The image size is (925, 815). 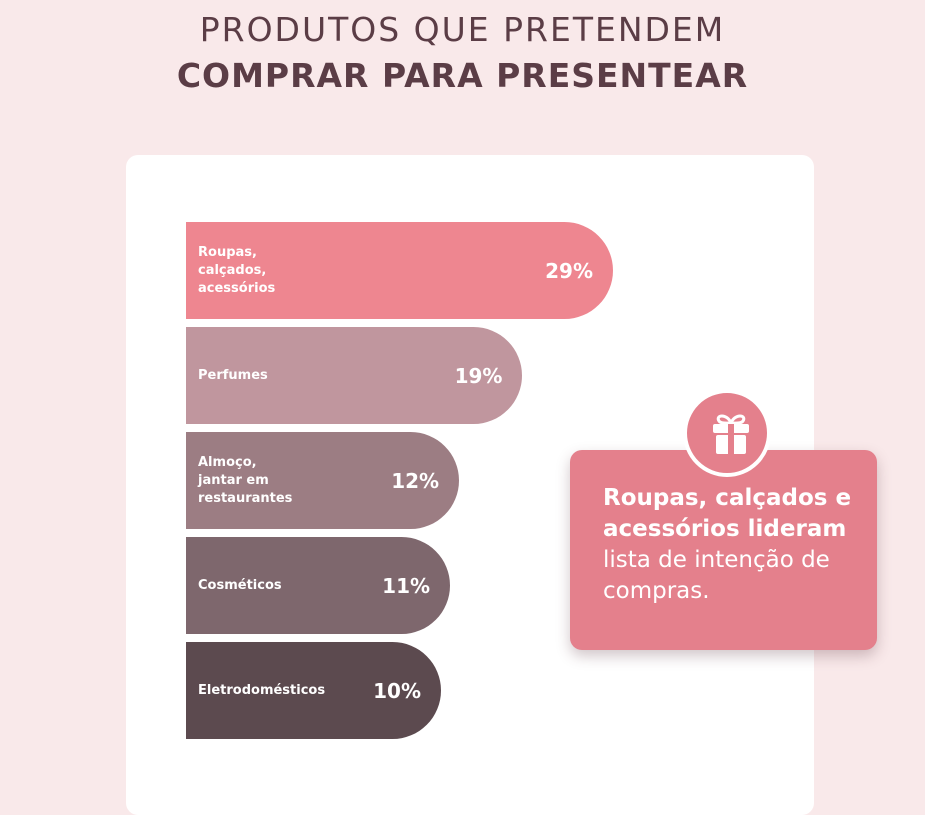 I want to click on bar-value-label: 12%, so click(x=415, y=480).